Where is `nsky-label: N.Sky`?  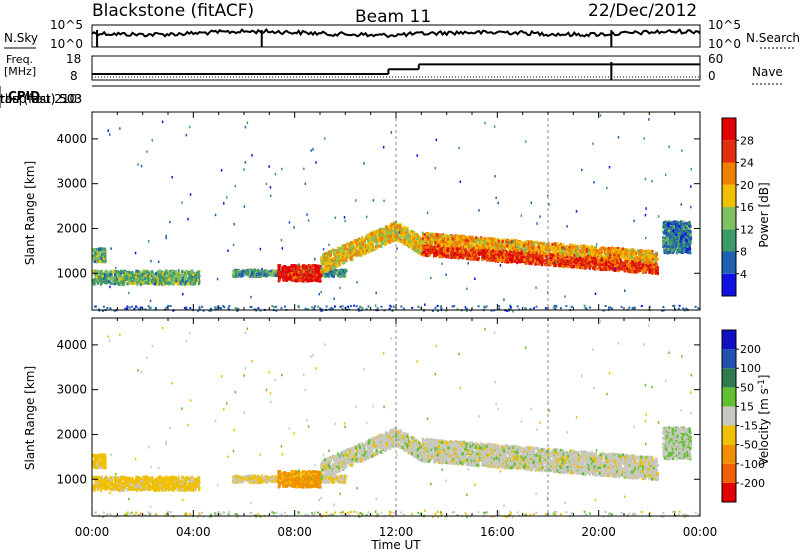
nsky-label: N.Sky is located at coordinates (21, 38).